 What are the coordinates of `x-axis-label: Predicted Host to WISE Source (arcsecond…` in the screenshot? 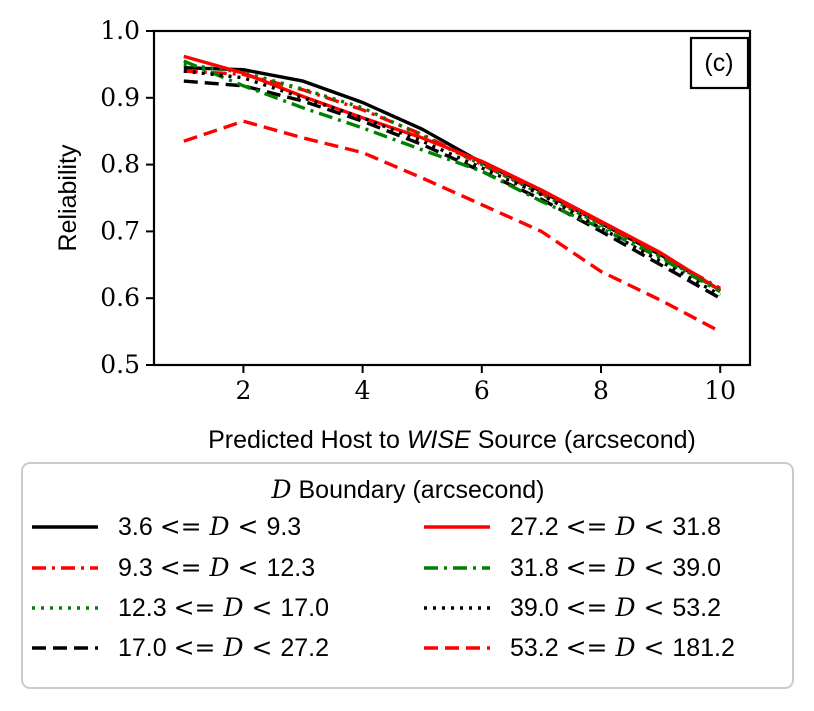 It's located at (452, 440).